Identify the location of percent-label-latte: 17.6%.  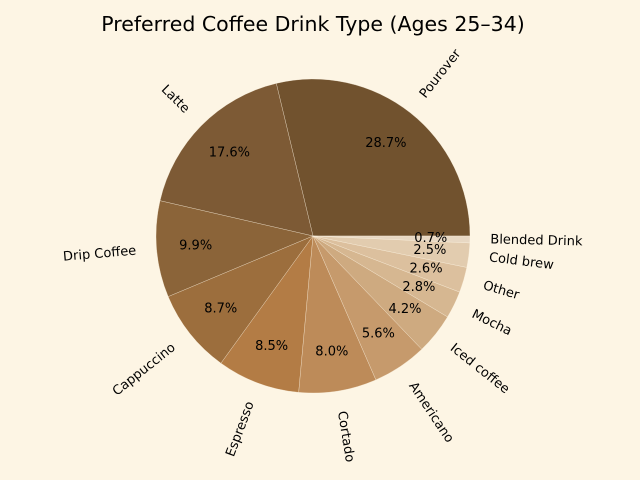
(229, 153).